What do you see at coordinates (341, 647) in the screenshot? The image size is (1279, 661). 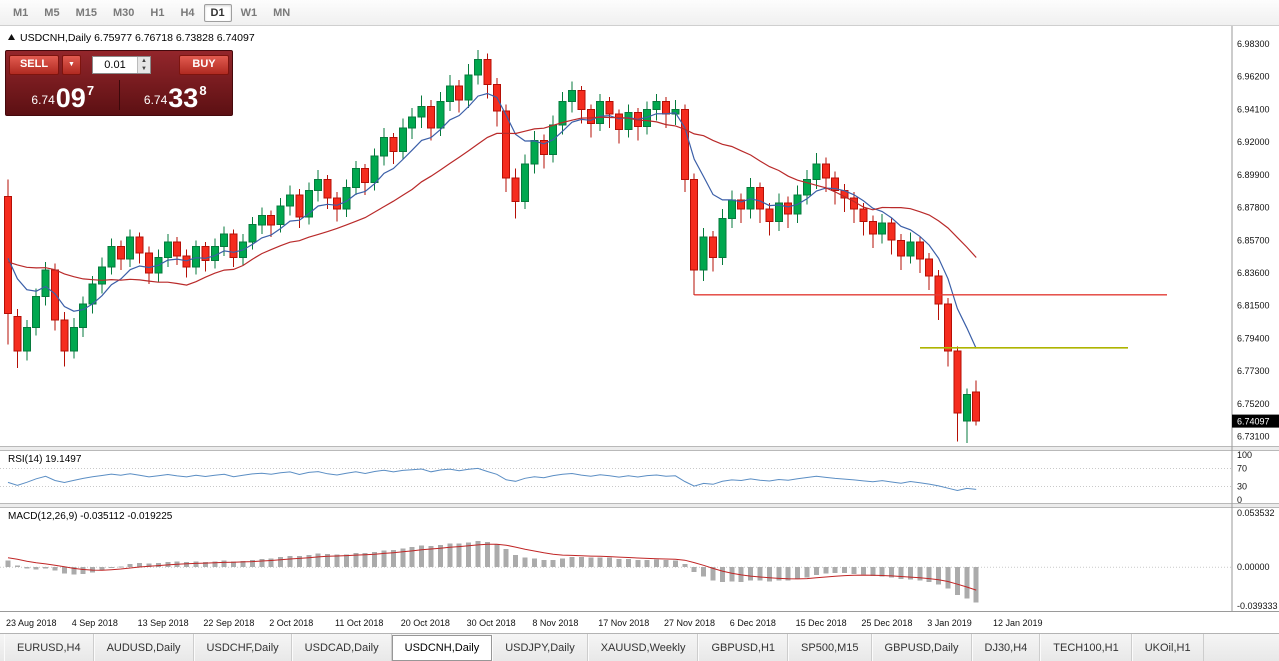 I see `chart-tab-usdcad-daily: USDCAD,Daily` at bounding box center [341, 647].